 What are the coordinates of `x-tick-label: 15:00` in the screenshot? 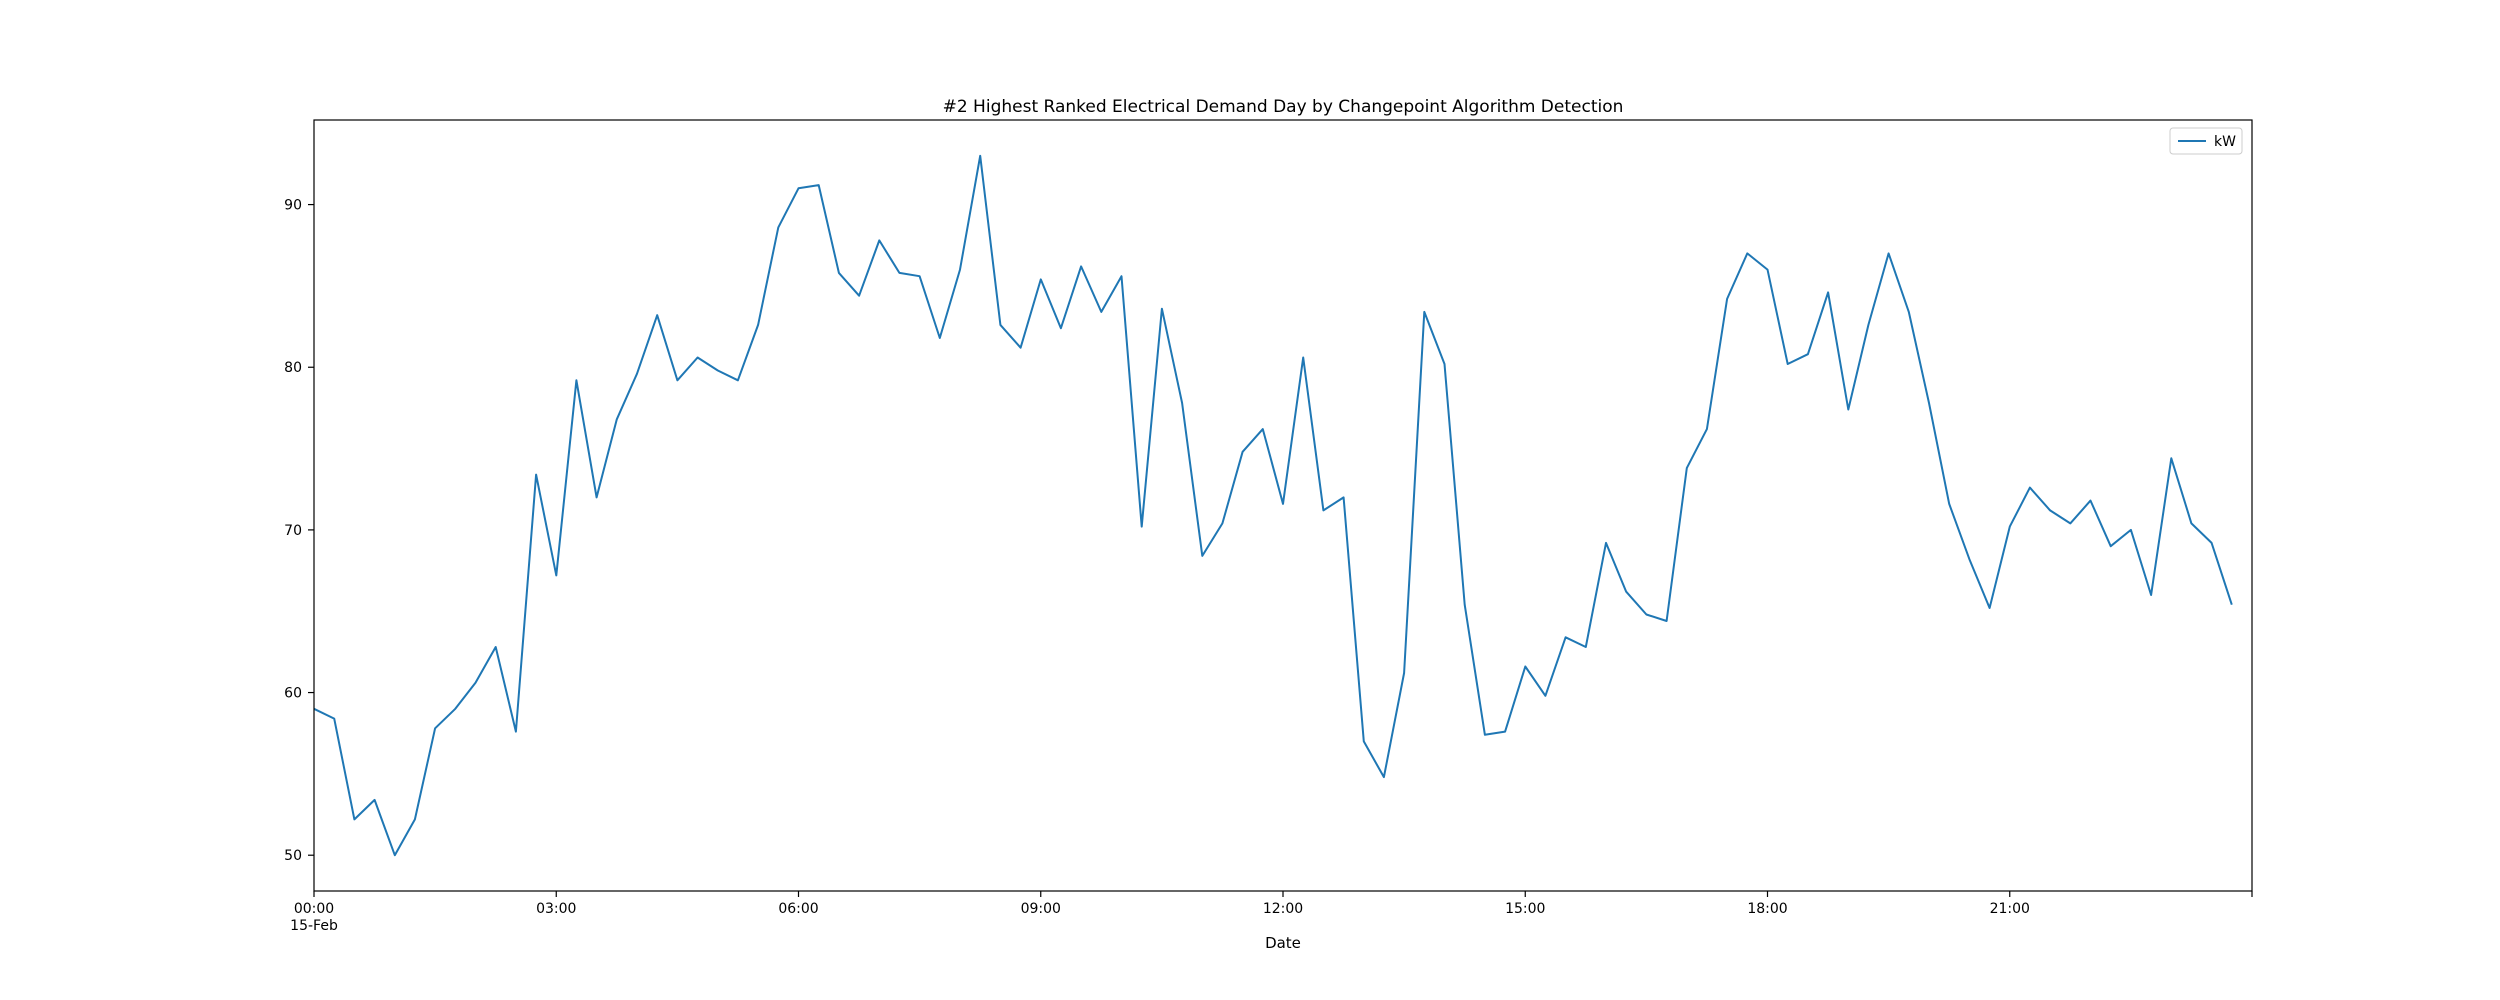 It's located at (1525, 909).